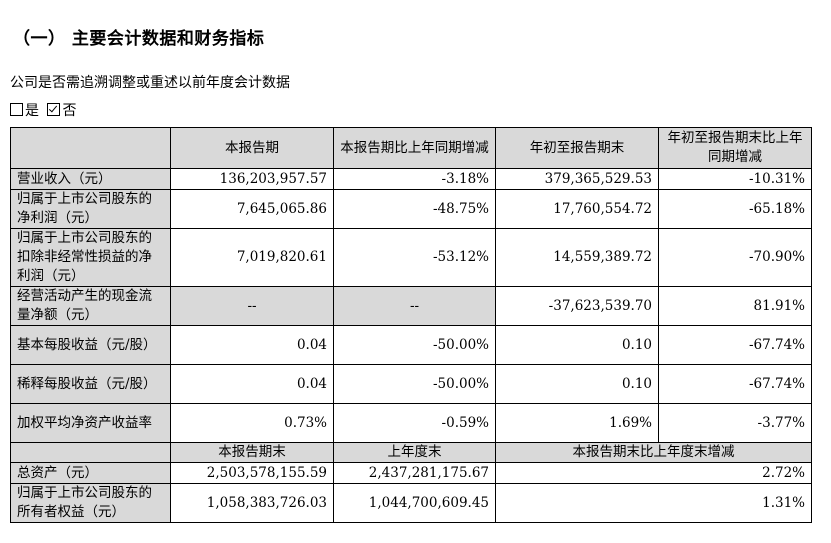 This screenshot has height=543, width=831. I want to click on header-cell: 本报告期比上年同期增减, so click(414, 148).